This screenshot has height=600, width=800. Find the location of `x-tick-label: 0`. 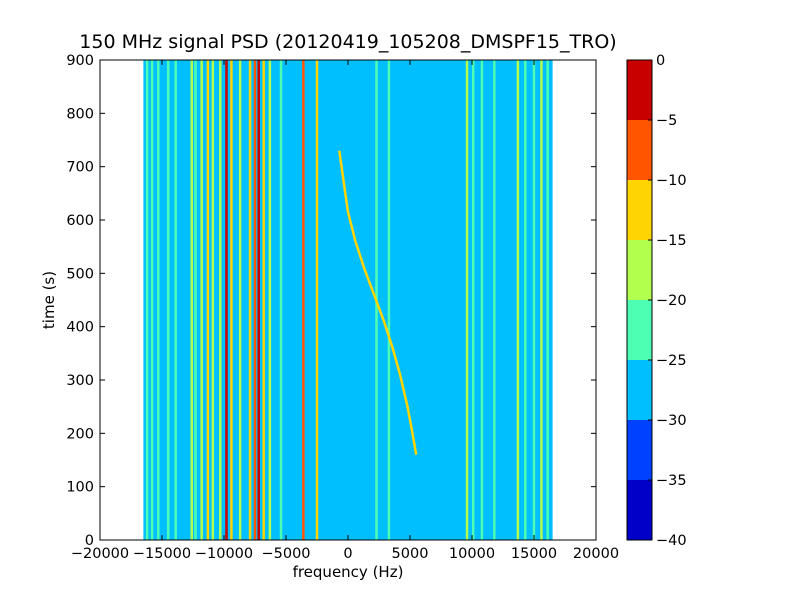

x-tick-label: 0 is located at coordinates (347, 554).